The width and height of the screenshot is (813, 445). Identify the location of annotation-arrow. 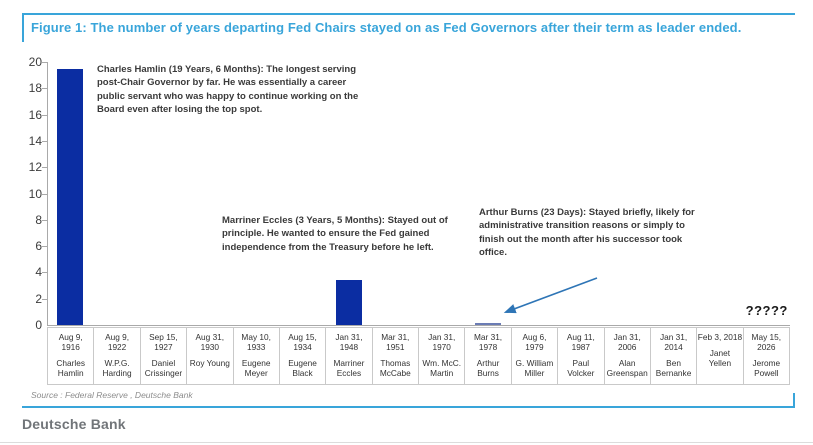
(550, 295).